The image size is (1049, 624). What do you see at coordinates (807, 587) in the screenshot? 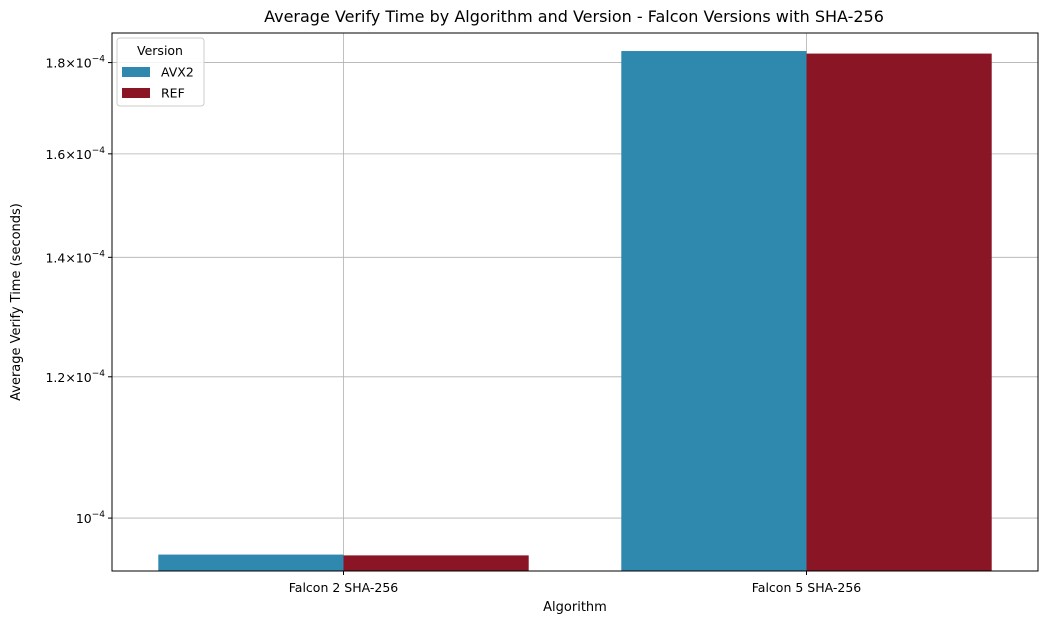
I see `x-tick-label: Falcon 5 SHA-256` at bounding box center [807, 587].